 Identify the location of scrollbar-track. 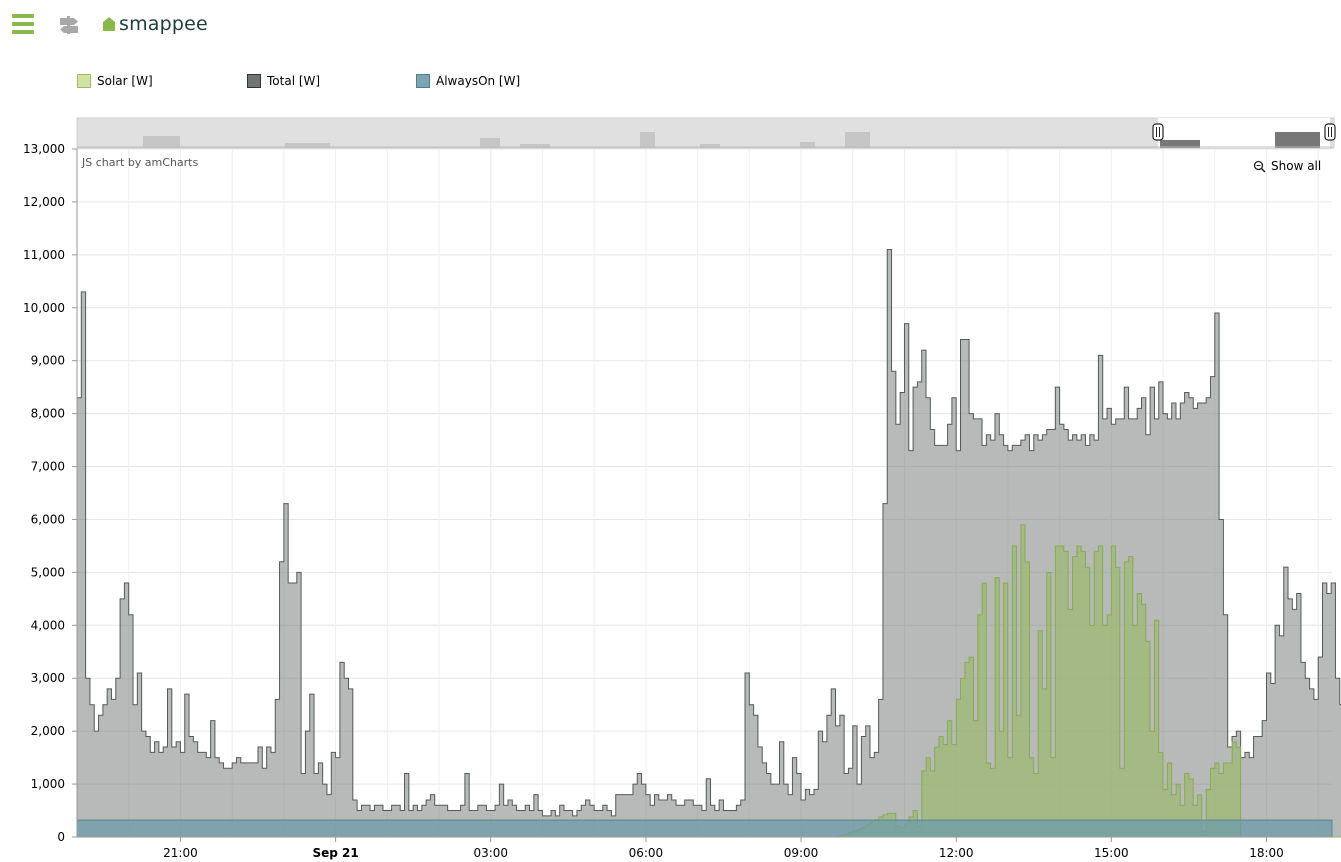
(705, 133).